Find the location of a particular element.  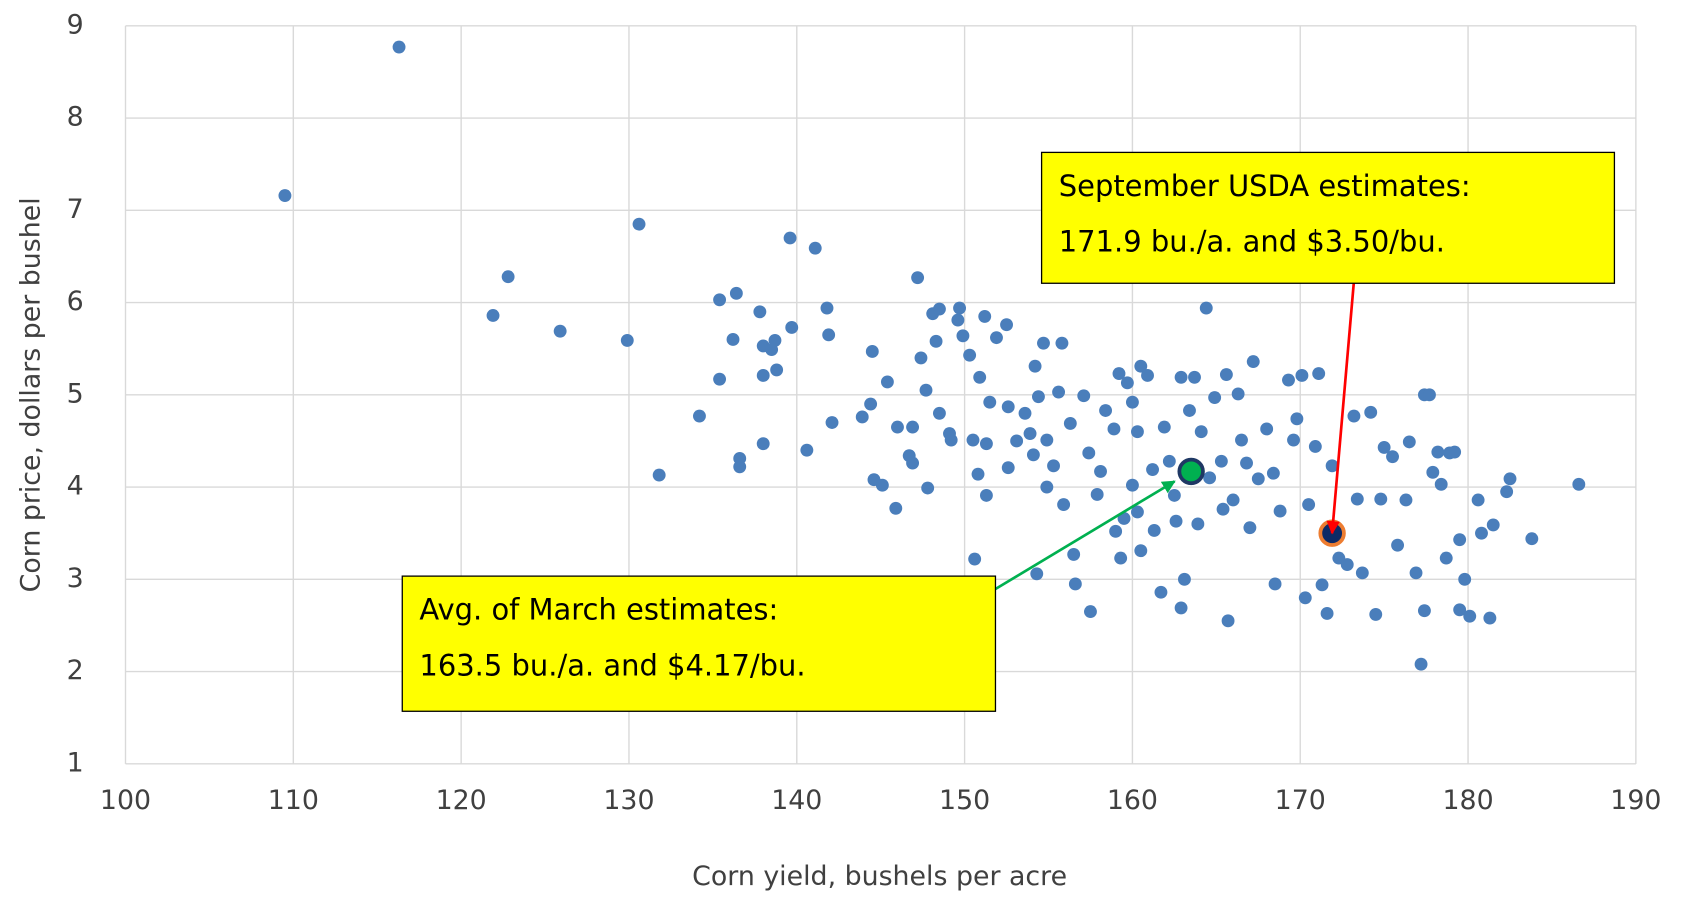

y-tick-label: 8 is located at coordinates (75, 117).